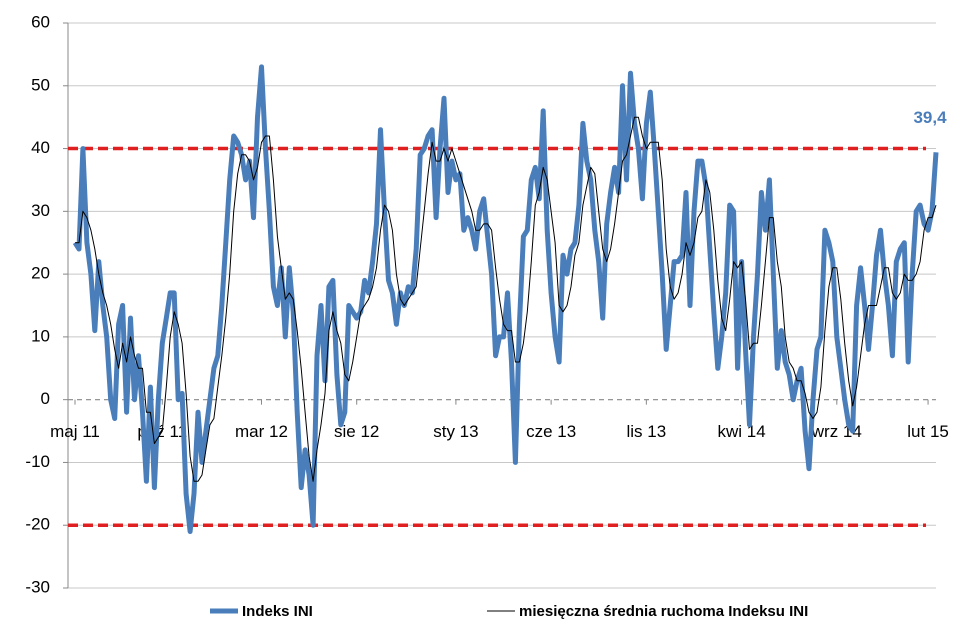 This screenshot has height=644, width=978. What do you see at coordinates (40, 147) in the screenshot?
I see `y-tick-label: 40` at bounding box center [40, 147].